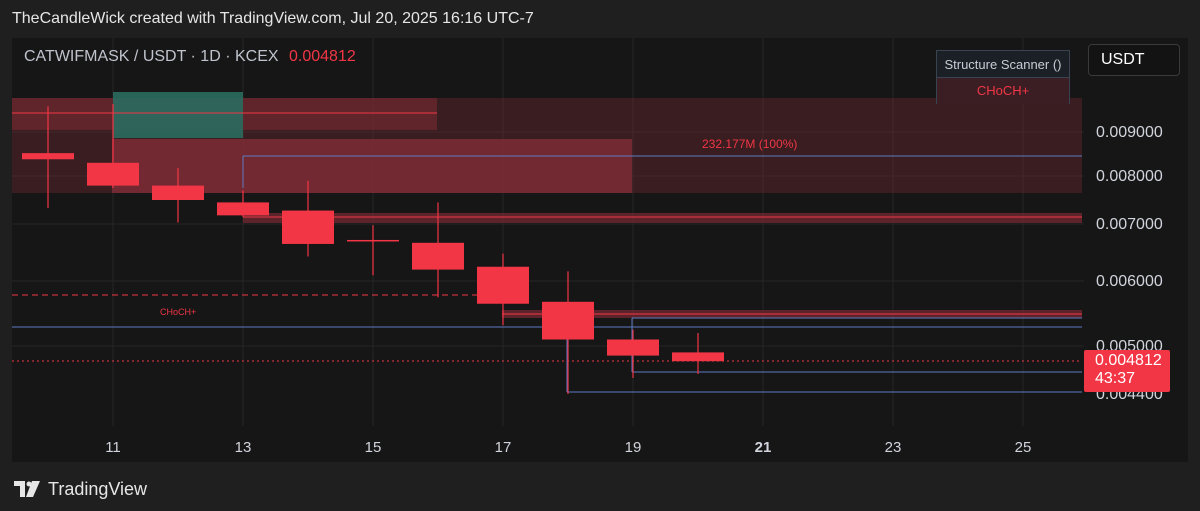 This screenshot has height=511, width=1200. What do you see at coordinates (893, 447) in the screenshot?
I see `x-tick-label: 23` at bounding box center [893, 447].